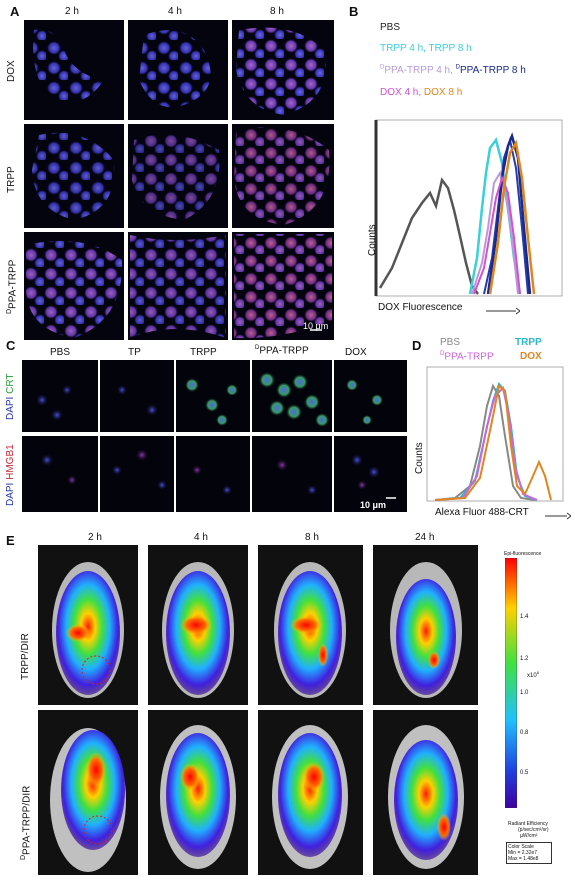 Image resolution: width=575 pixels, height=877 pixels. Describe the element at coordinates (524, 773) in the screenshot. I see `colorbar-tick-5: 0.5` at that location.